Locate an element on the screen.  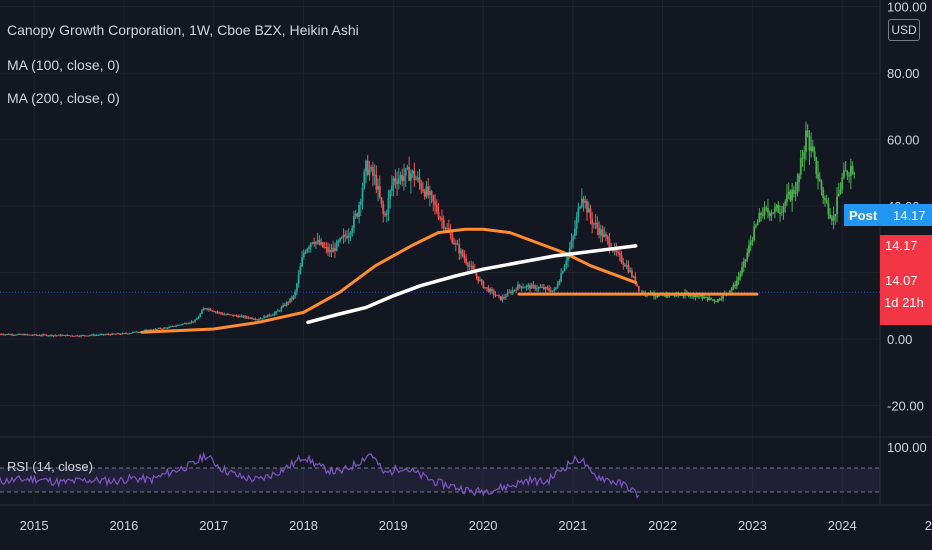
currency-button: USD is located at coordinates (904, 30).